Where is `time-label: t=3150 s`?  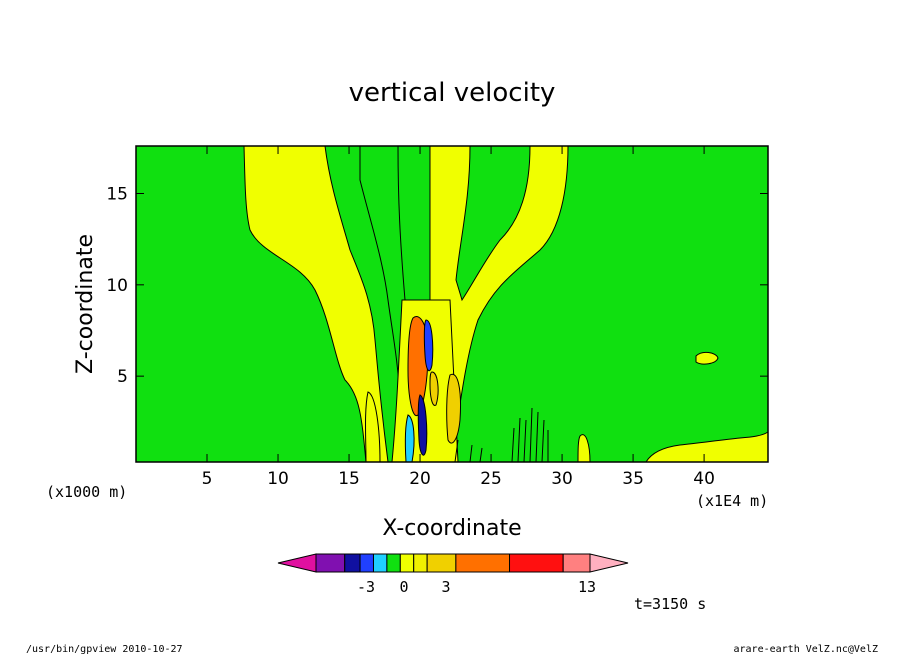
time-label: t=3150 s is located at coordinates (670, 604).